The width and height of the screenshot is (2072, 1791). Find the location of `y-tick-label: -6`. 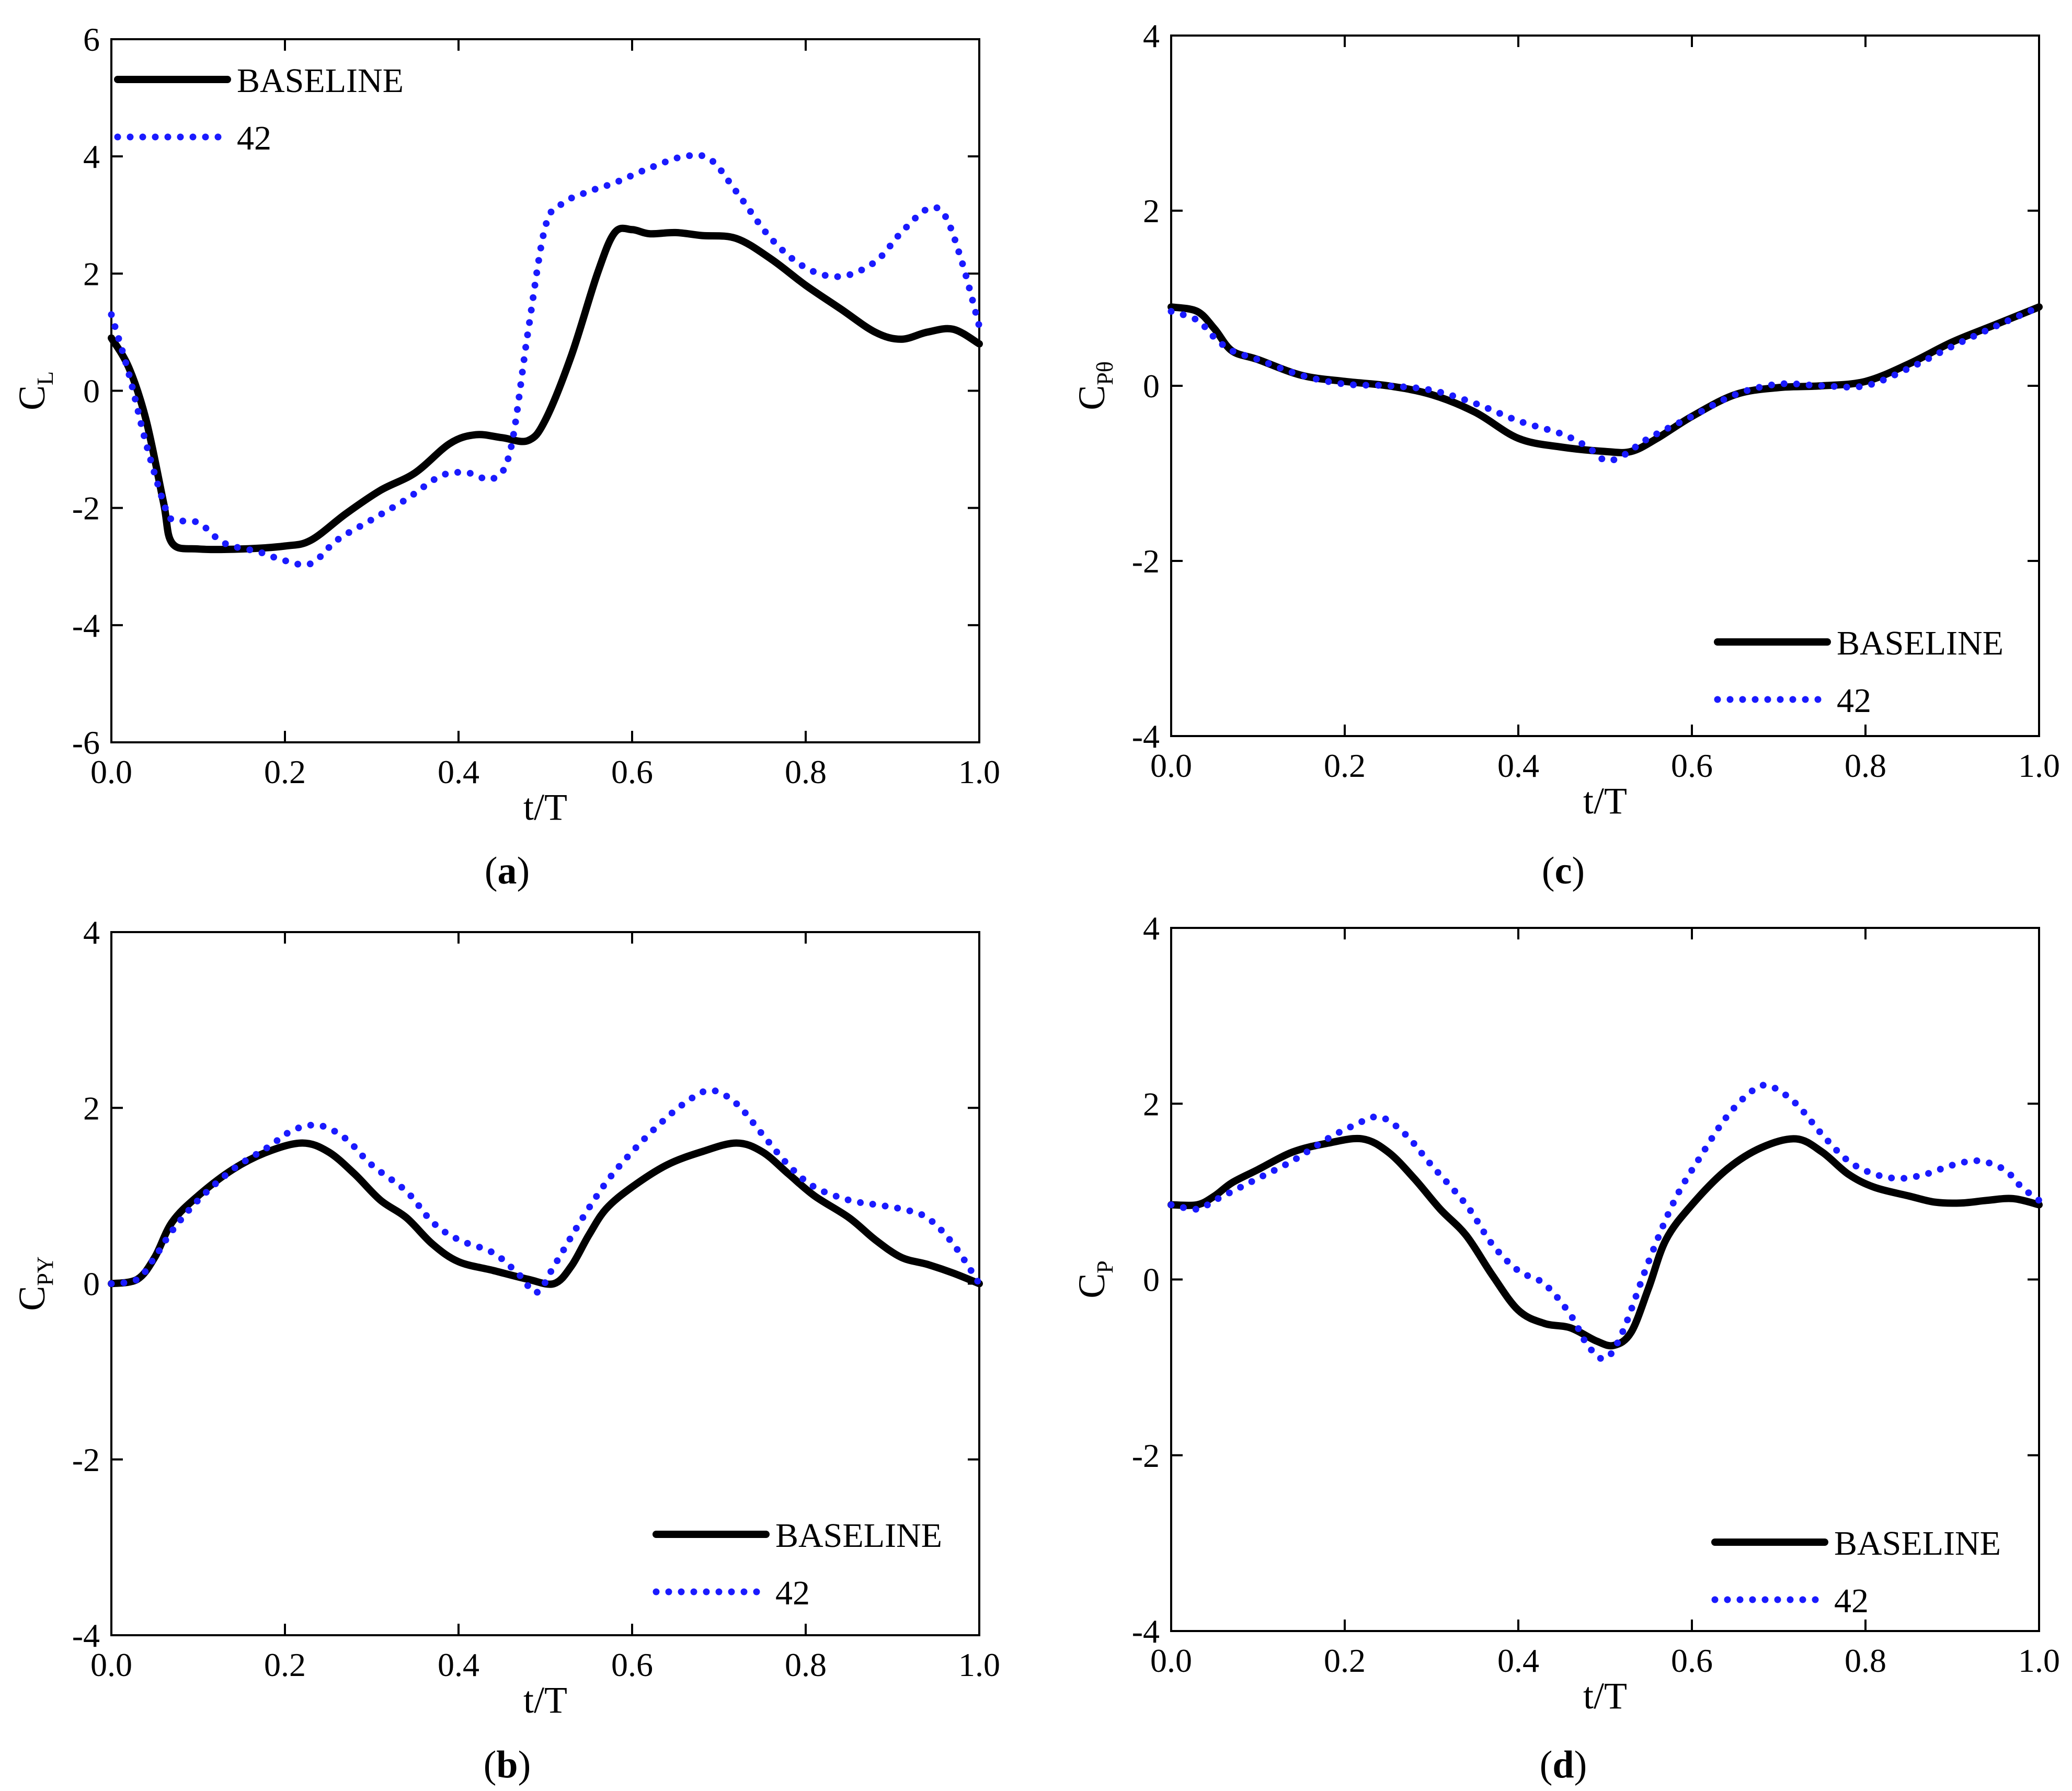

y-tick-label: -6 is located at coordinates (86, 742).